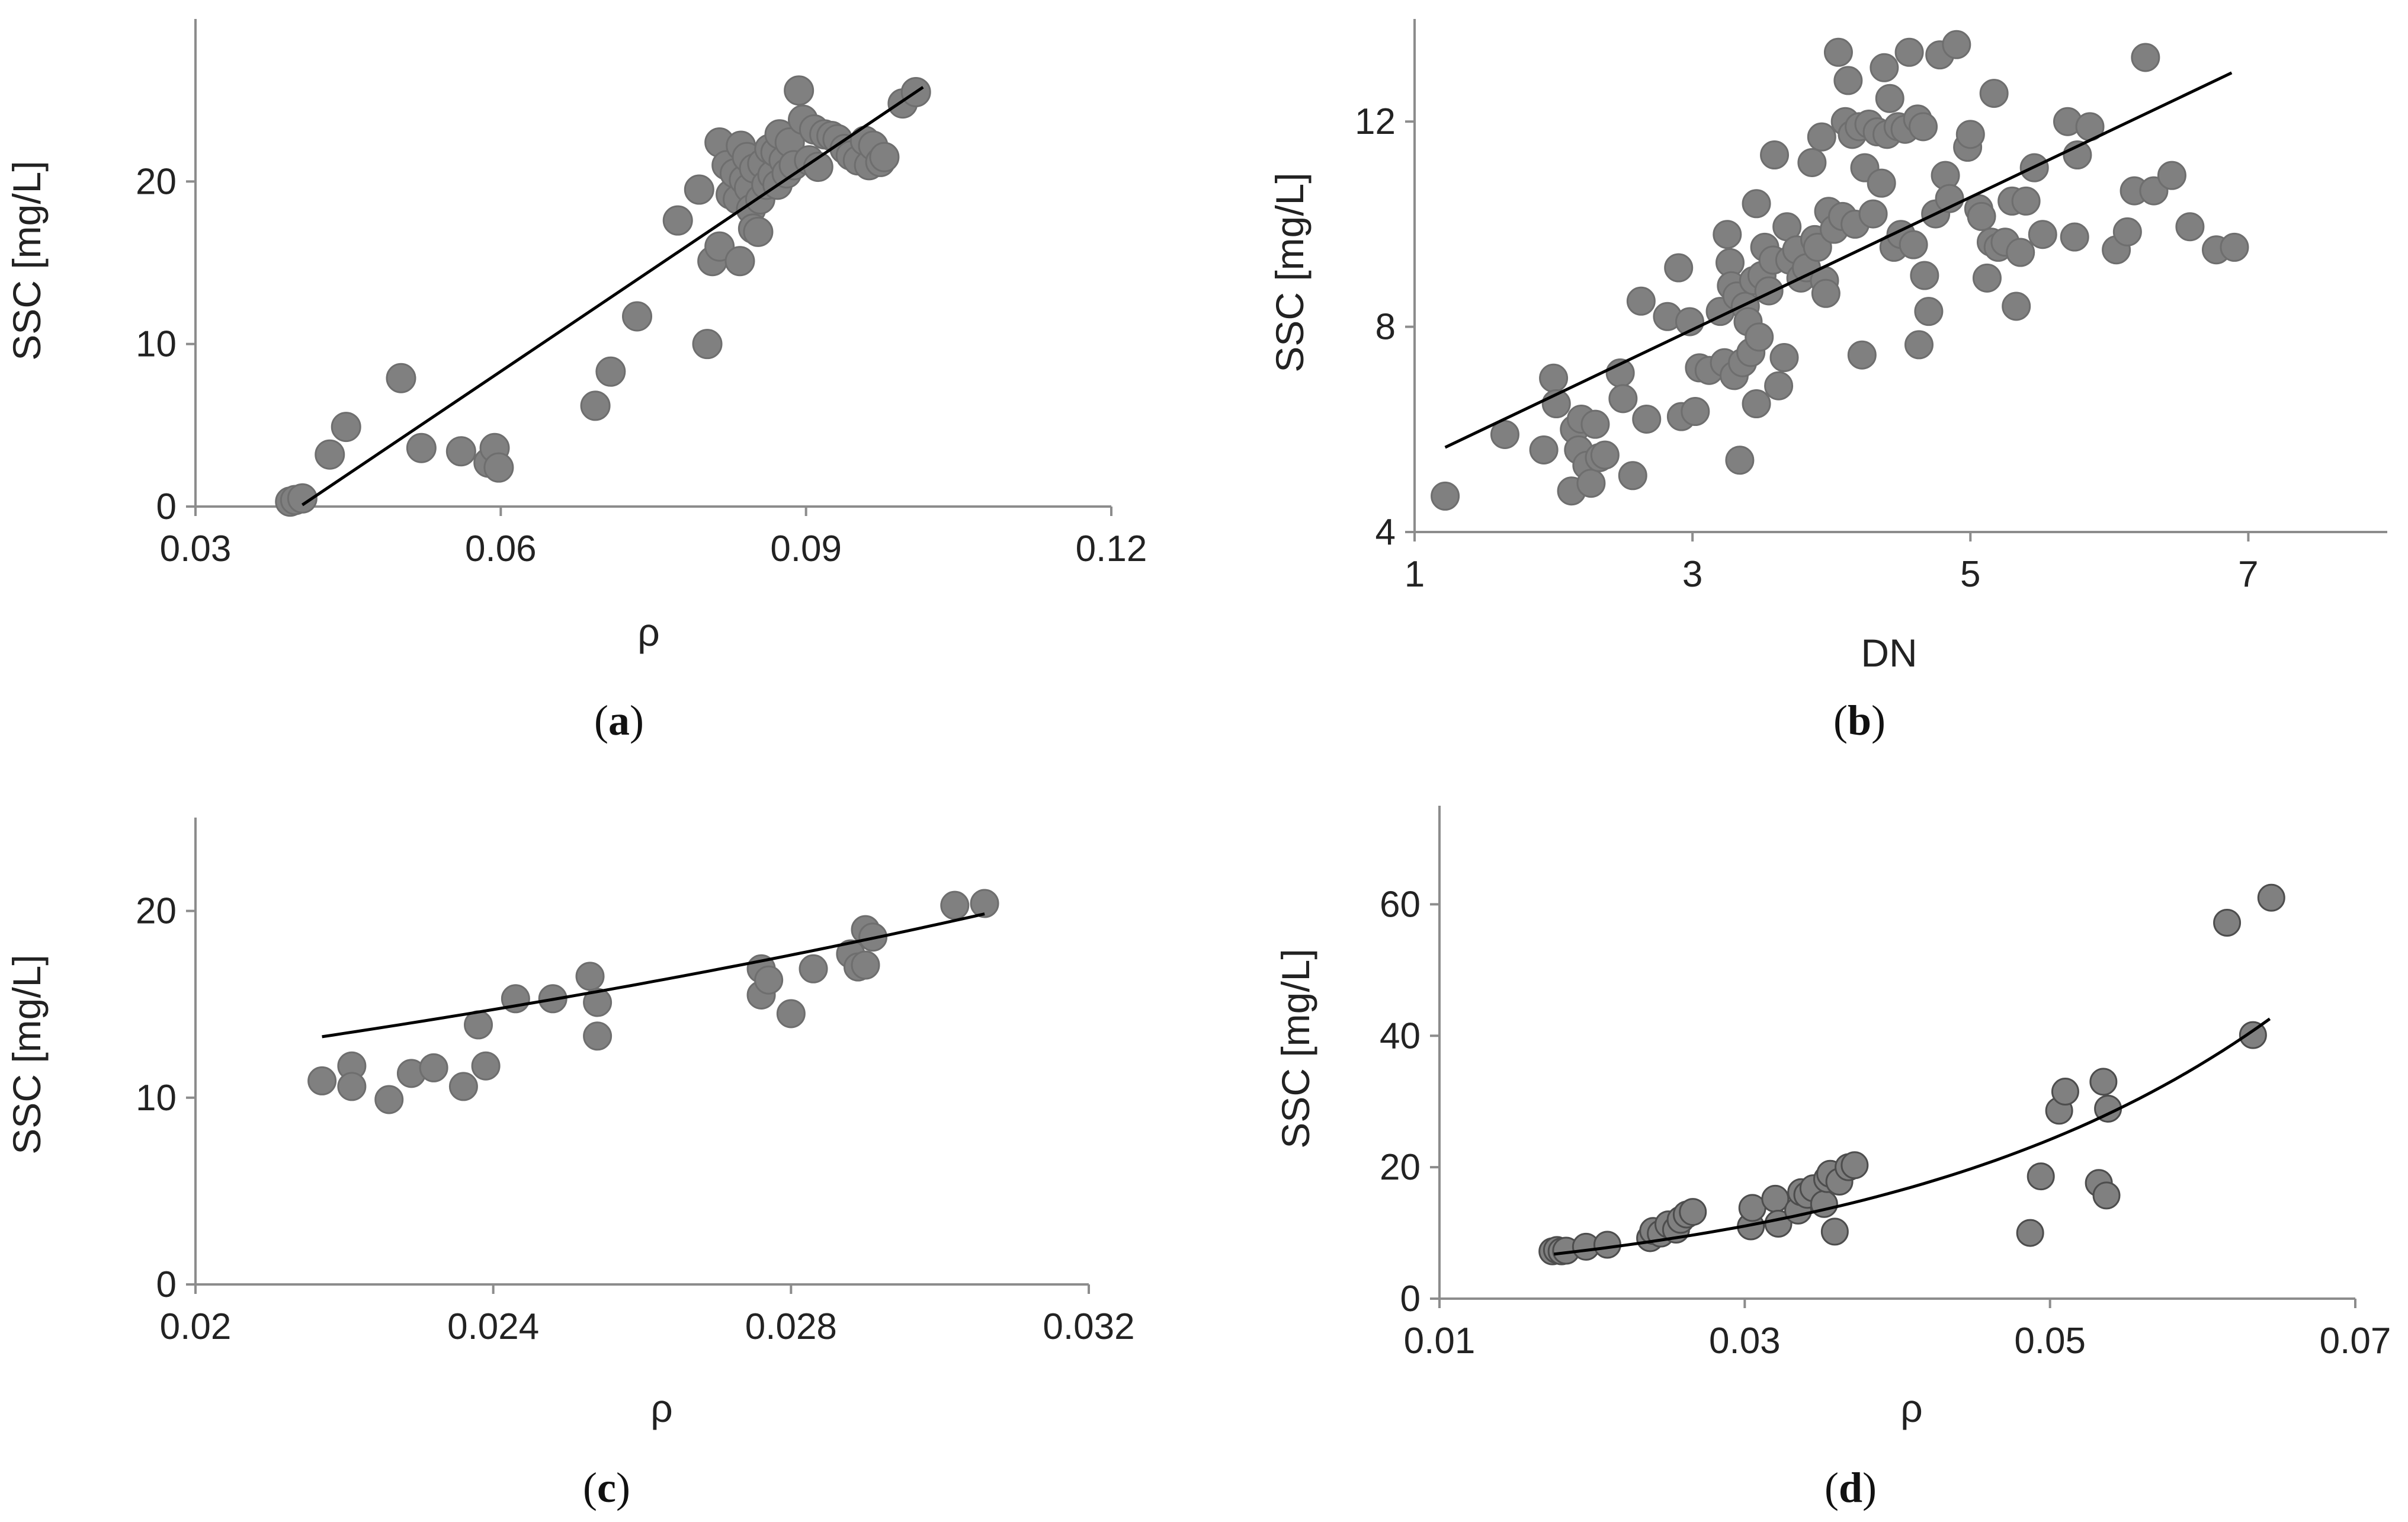 The image size is (2408, 1522). Describe the element at coordinates (501, 548) in the screenshot. I see `x-tick-label: 0.06` at that location.